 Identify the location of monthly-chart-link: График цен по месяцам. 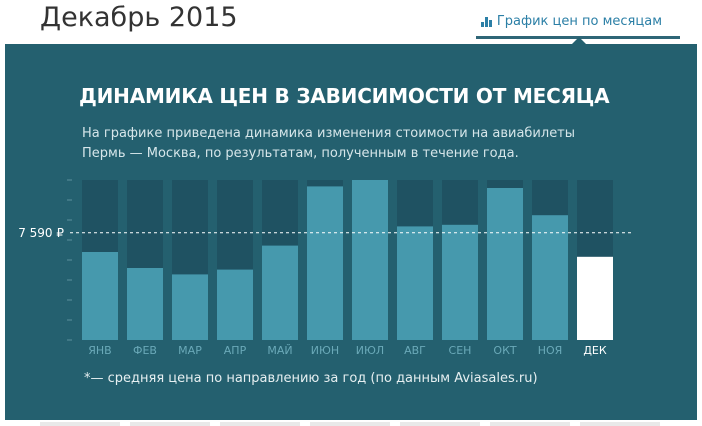
(571, 21).